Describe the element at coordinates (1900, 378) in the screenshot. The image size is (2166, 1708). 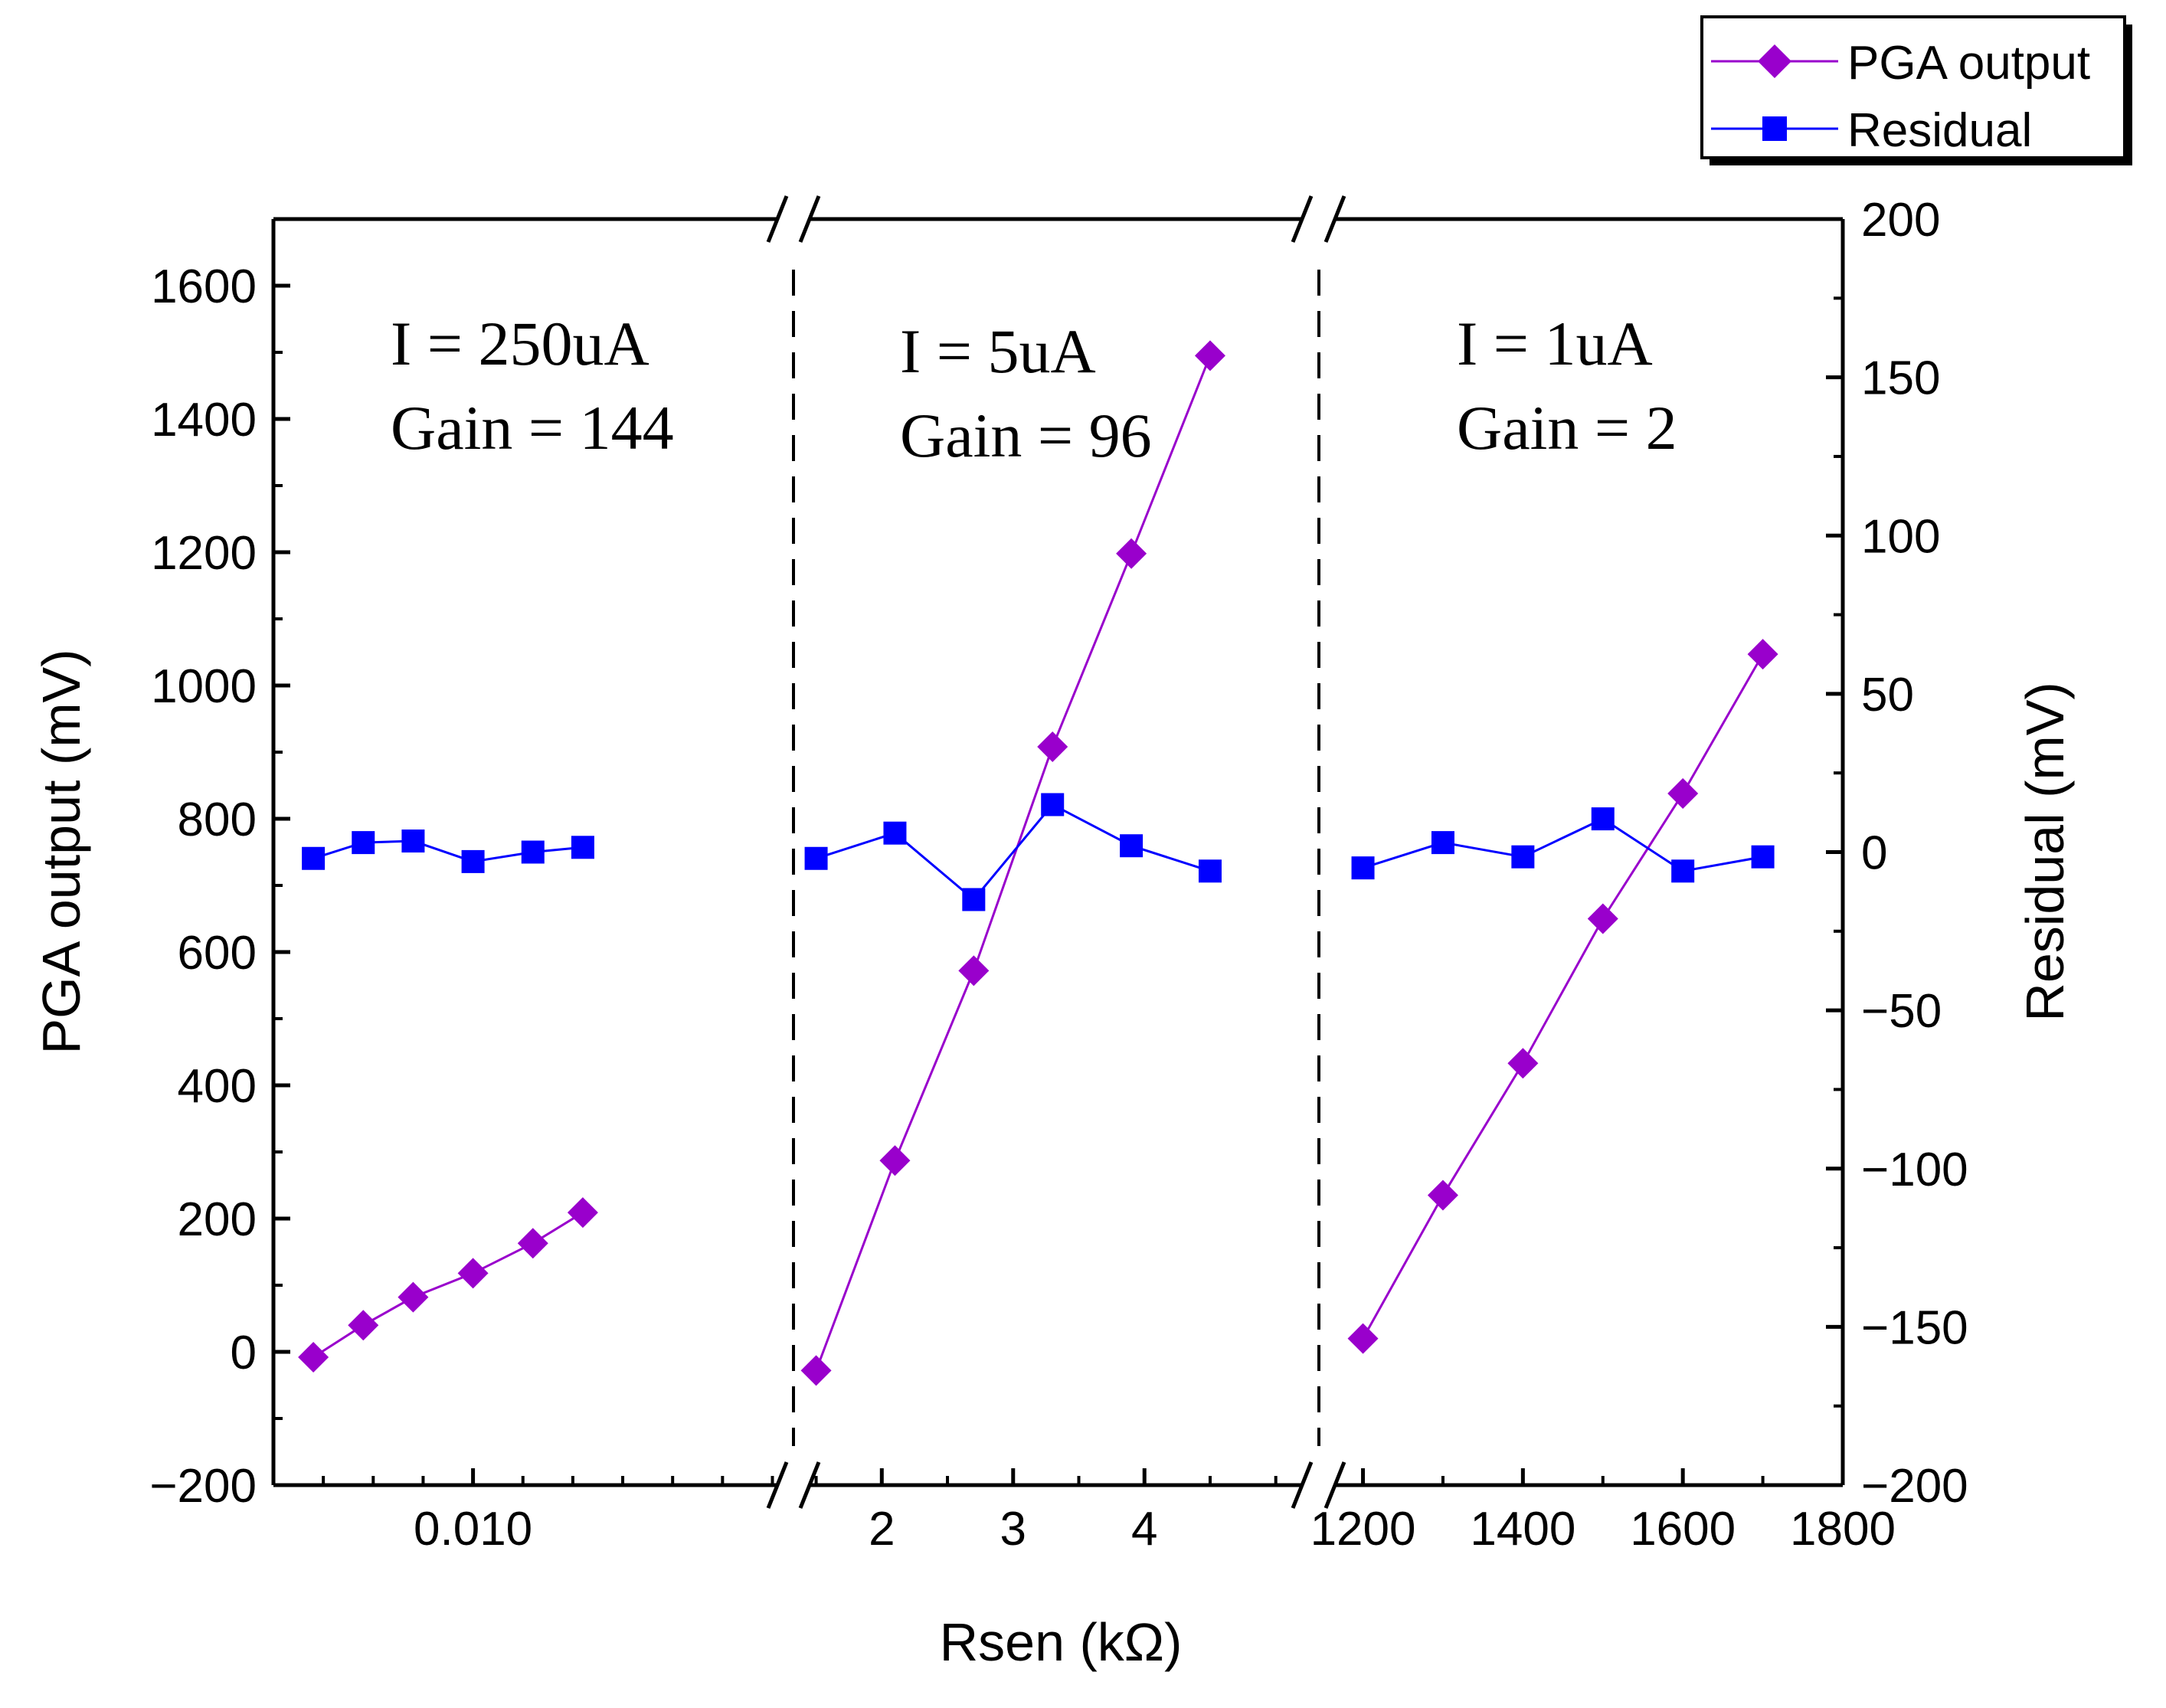
I see `right-y-tick-label: 150` at that location.